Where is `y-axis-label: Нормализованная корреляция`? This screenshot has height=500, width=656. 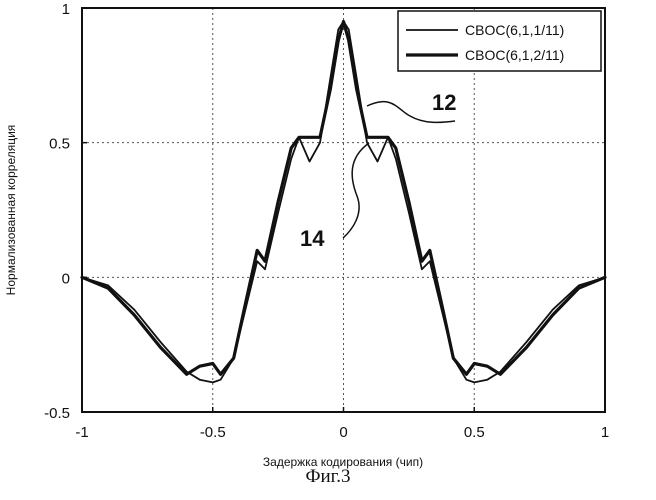 y-axis-label: Нормализованная корреляция is located at coordinates (11, 210).